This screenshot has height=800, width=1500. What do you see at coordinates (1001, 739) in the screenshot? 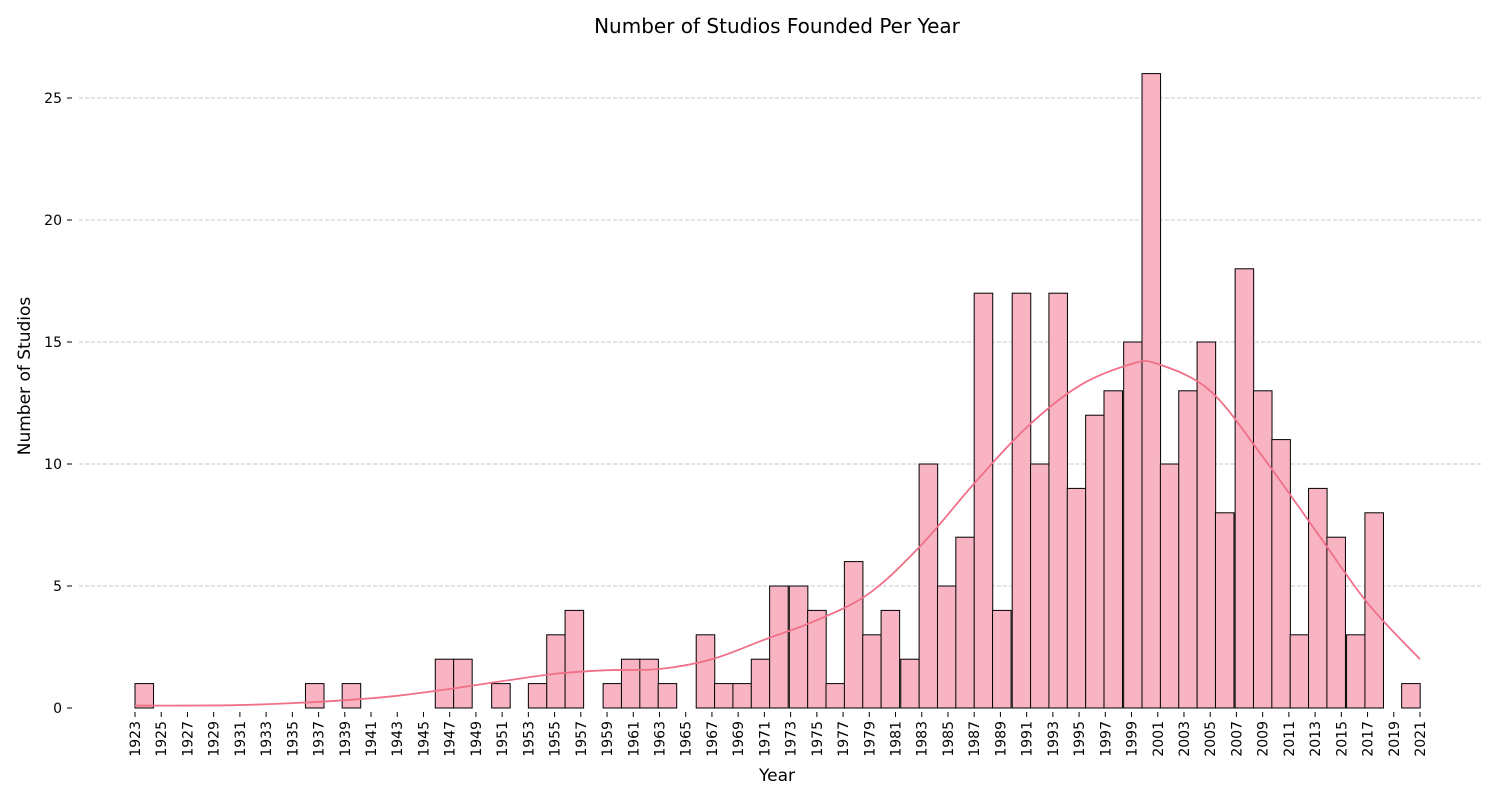
I see `x-tick-label: 1989` at bounding box center [1001, 739].